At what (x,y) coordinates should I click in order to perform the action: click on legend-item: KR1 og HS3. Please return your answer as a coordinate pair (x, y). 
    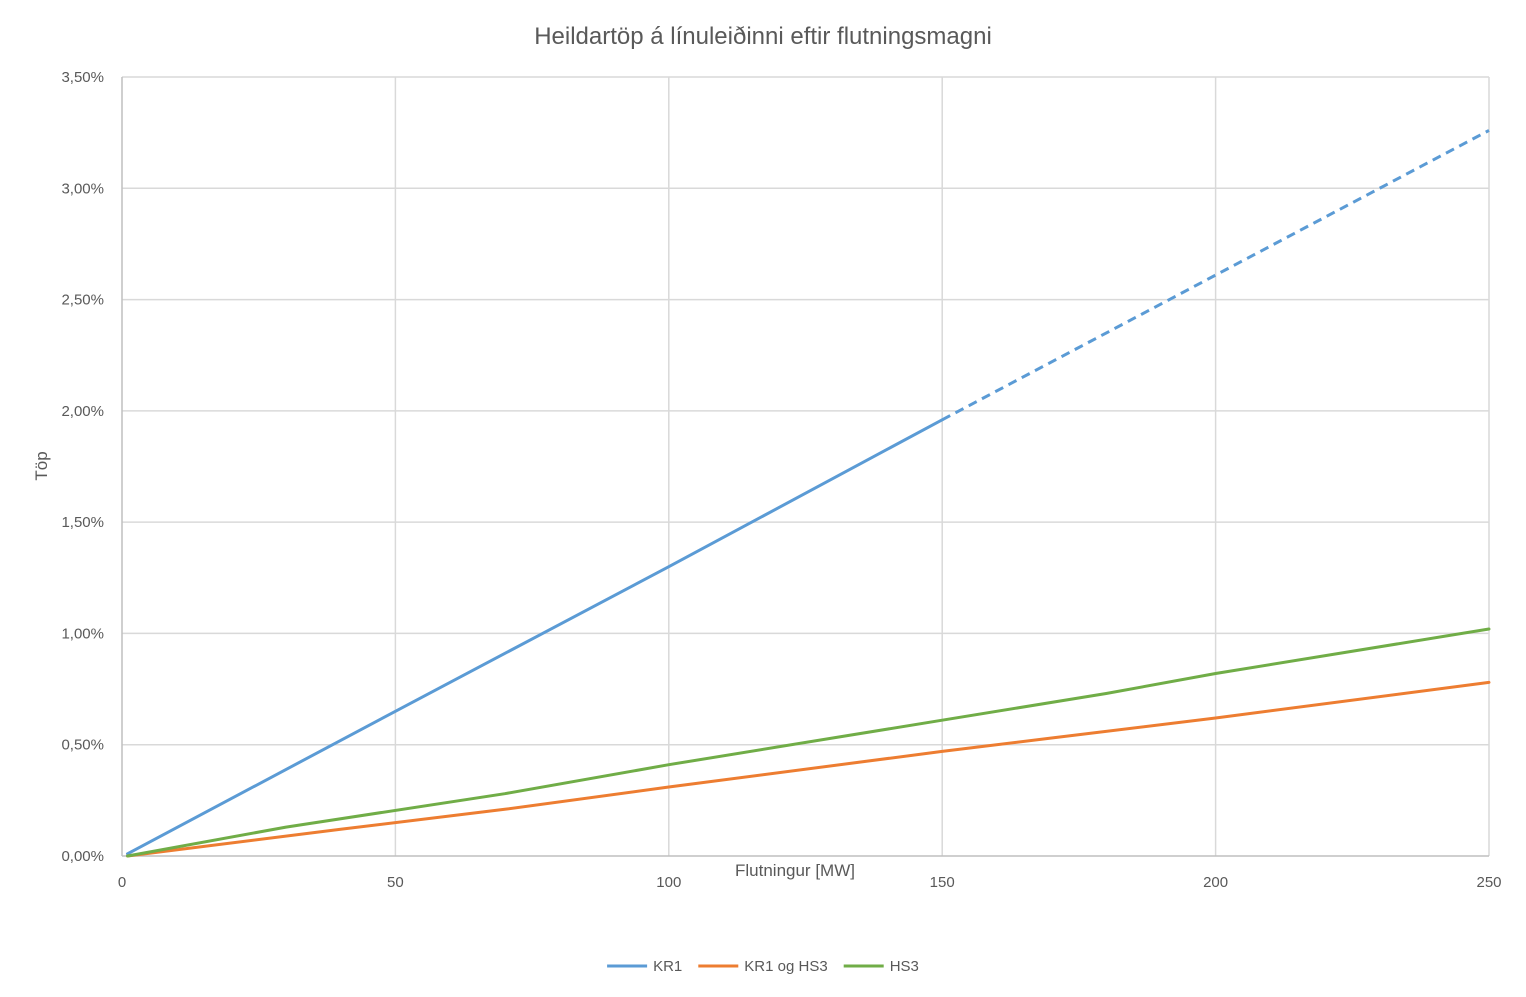
    Looking at the image, I should click on (763, 966).